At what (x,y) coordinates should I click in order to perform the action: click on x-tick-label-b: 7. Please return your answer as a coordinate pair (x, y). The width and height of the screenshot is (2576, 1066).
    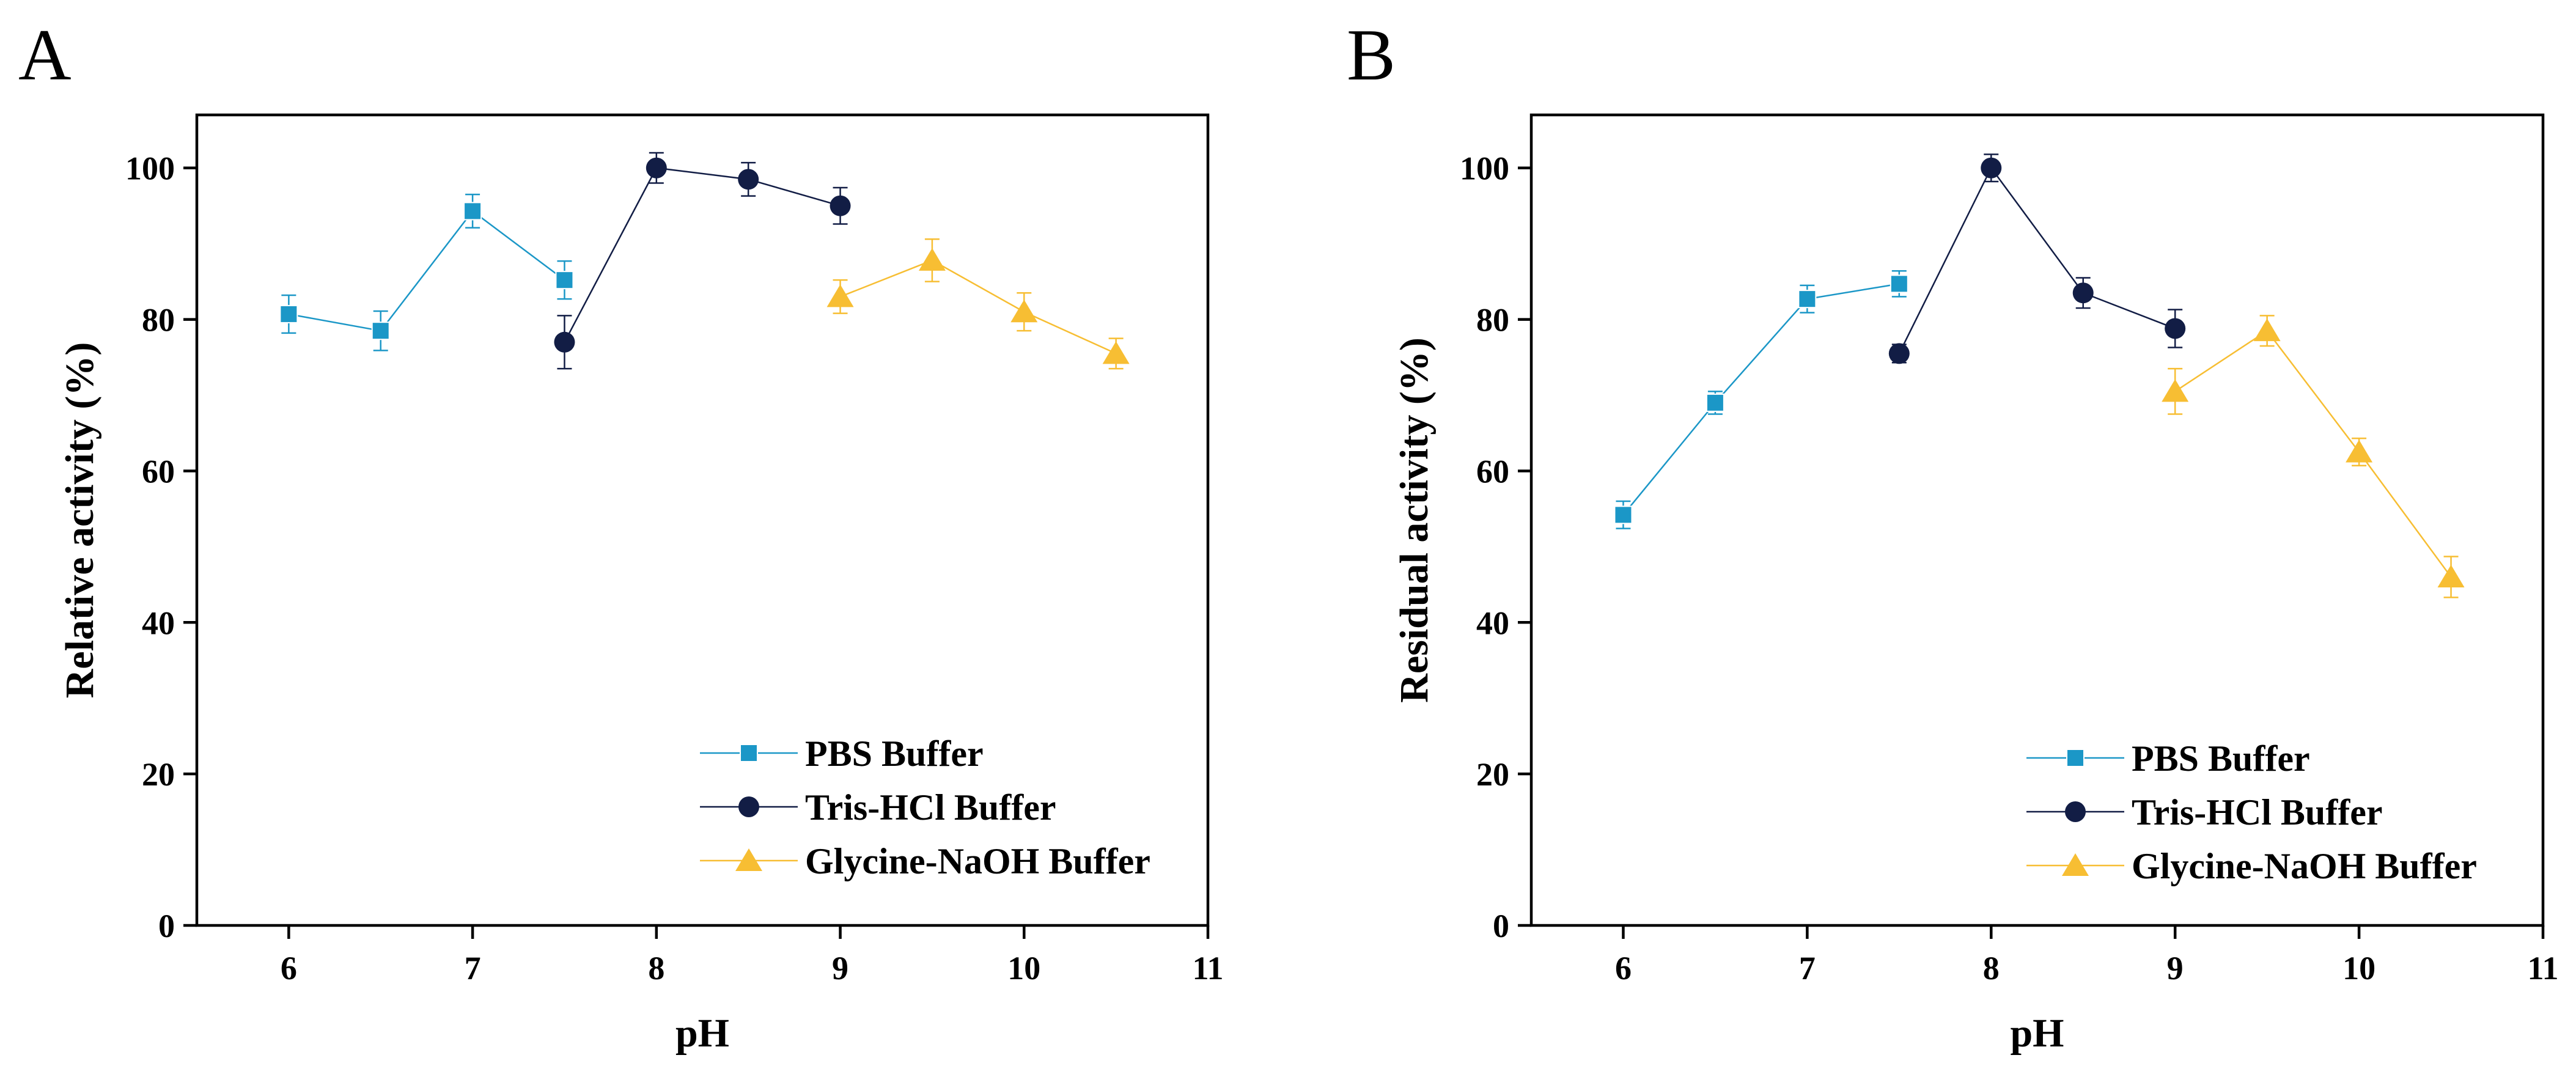
    Looking at the image, I should click on (1808, 968).